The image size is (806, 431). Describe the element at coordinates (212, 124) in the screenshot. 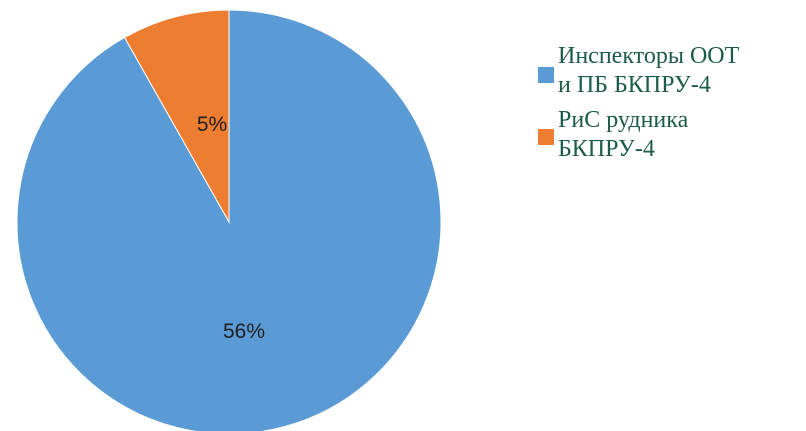

I see `data-label-ris: 5%` at that location.